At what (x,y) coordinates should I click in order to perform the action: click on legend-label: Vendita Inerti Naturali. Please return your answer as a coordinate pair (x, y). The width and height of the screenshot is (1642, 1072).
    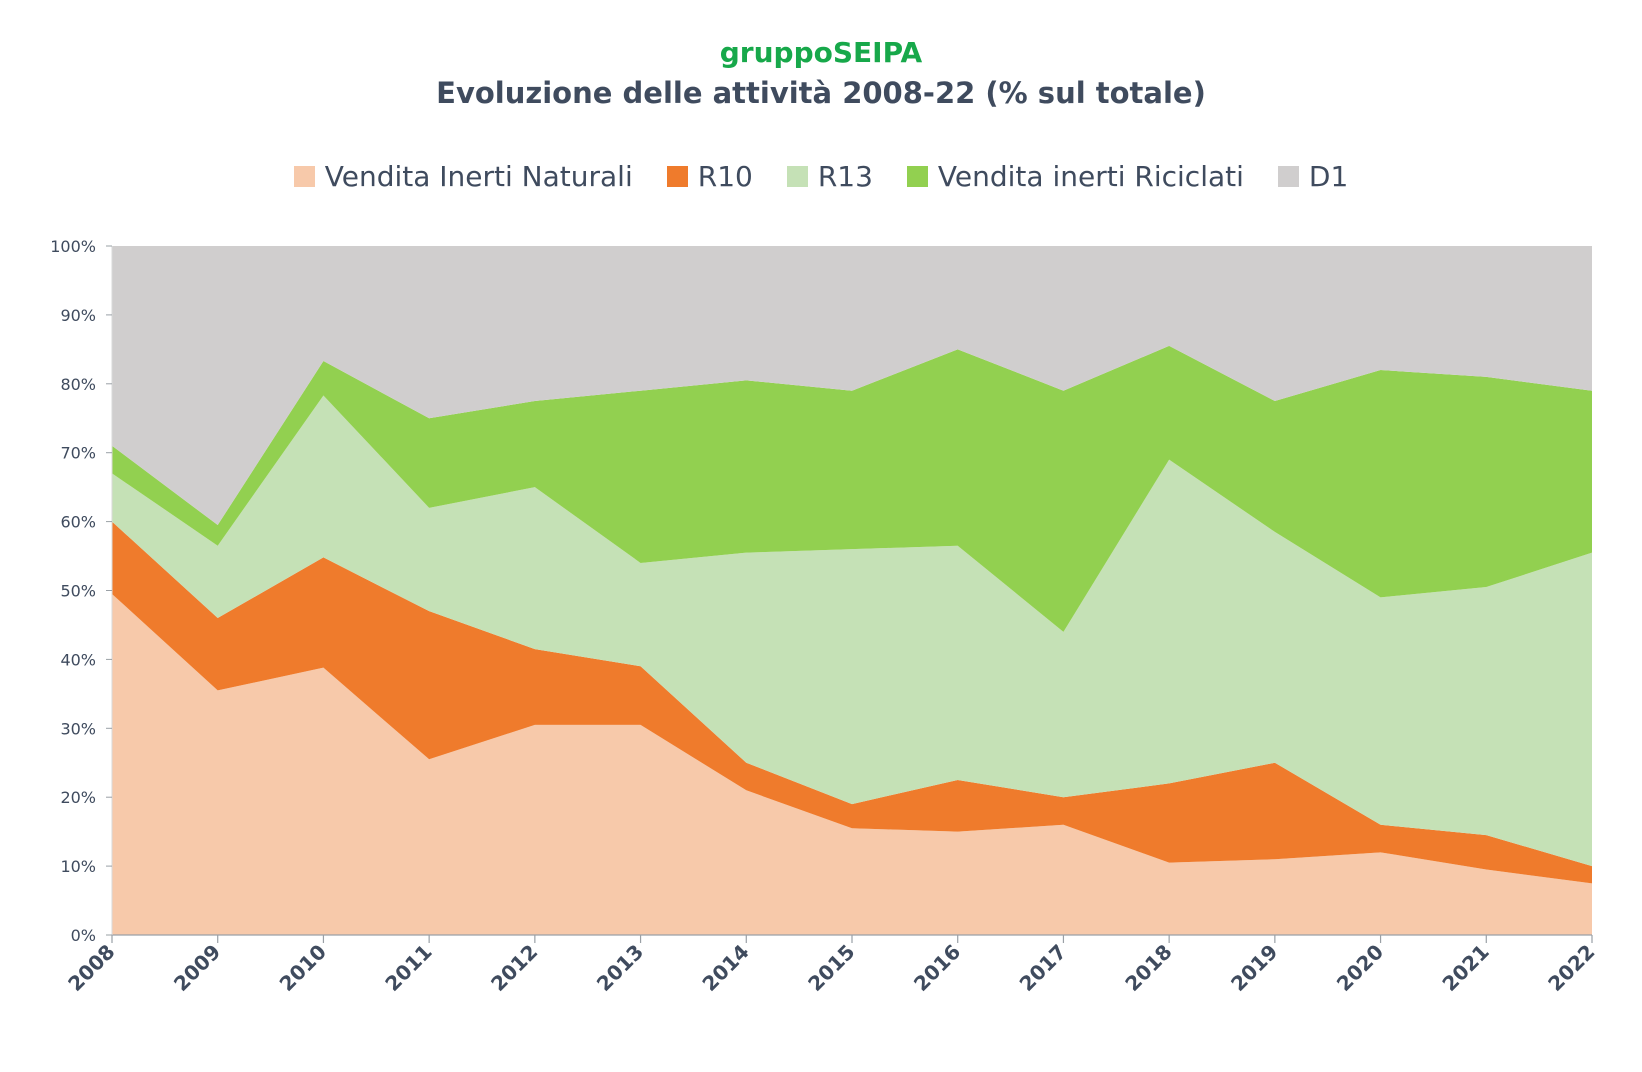
    Looking at the image, I should click on (478, 176).